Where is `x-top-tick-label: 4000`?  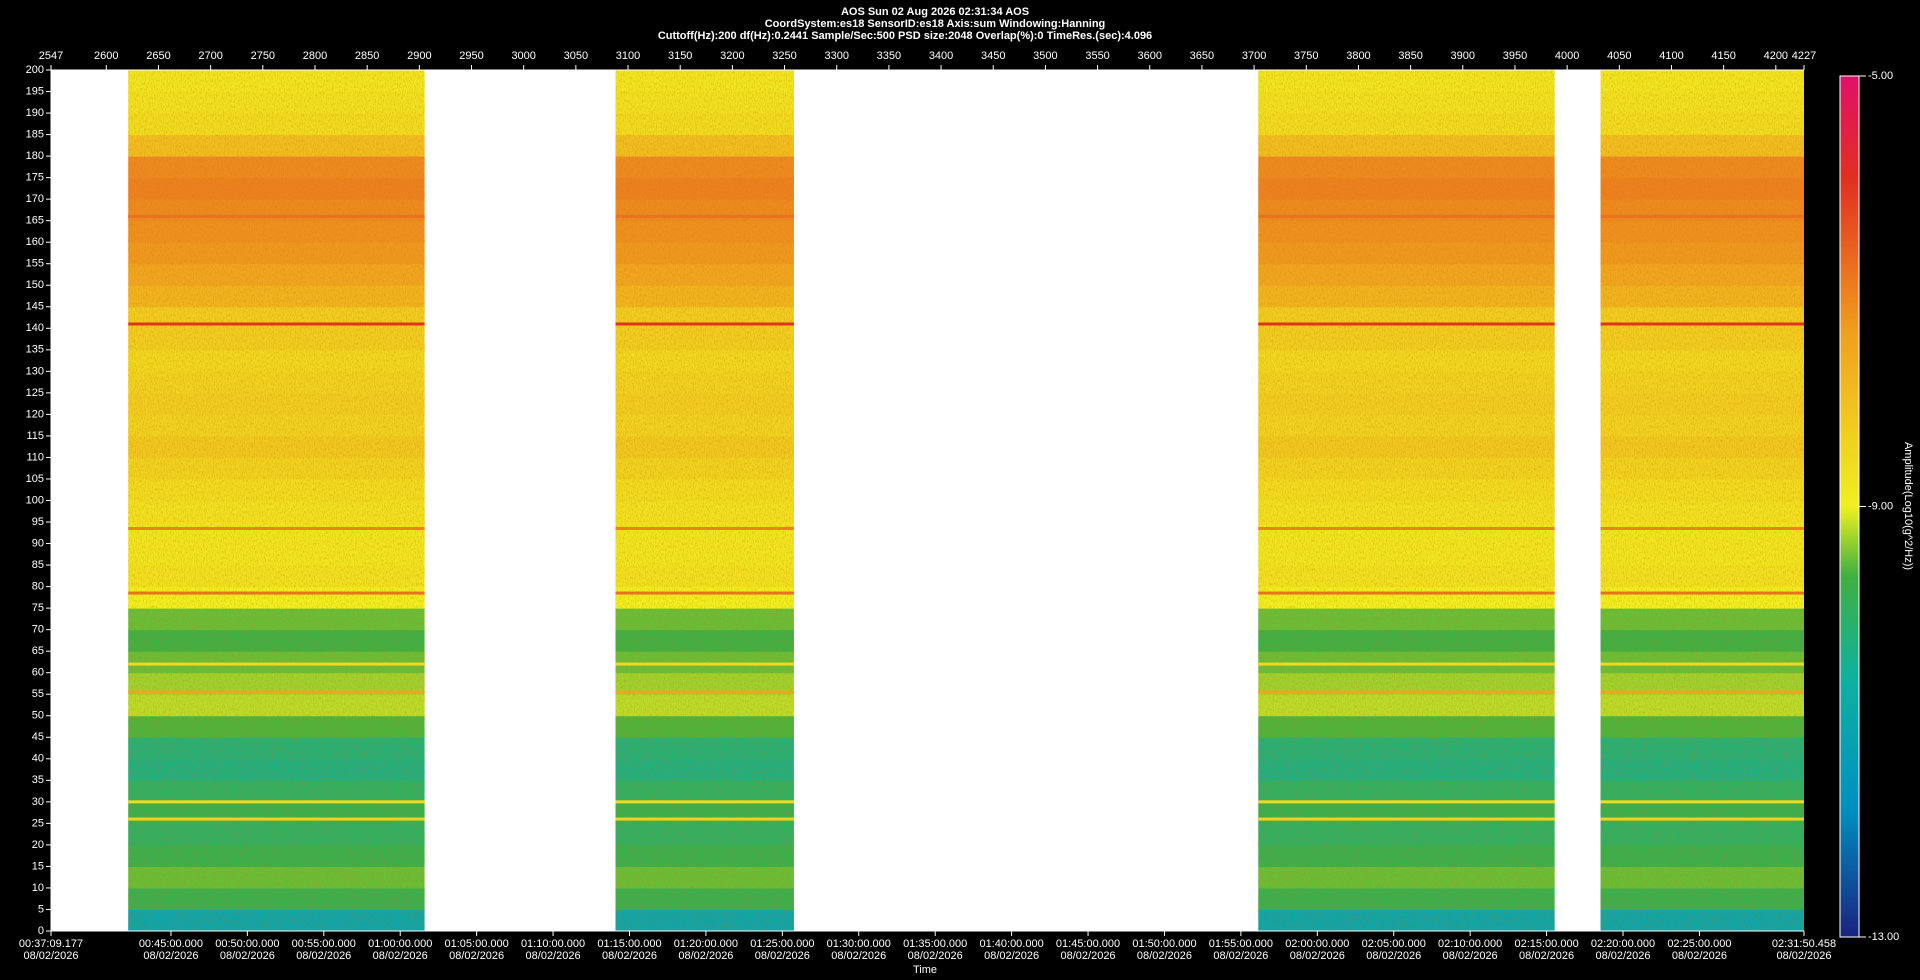 x-top-tick-label: 4000 is located at coordinates (1567, 56).